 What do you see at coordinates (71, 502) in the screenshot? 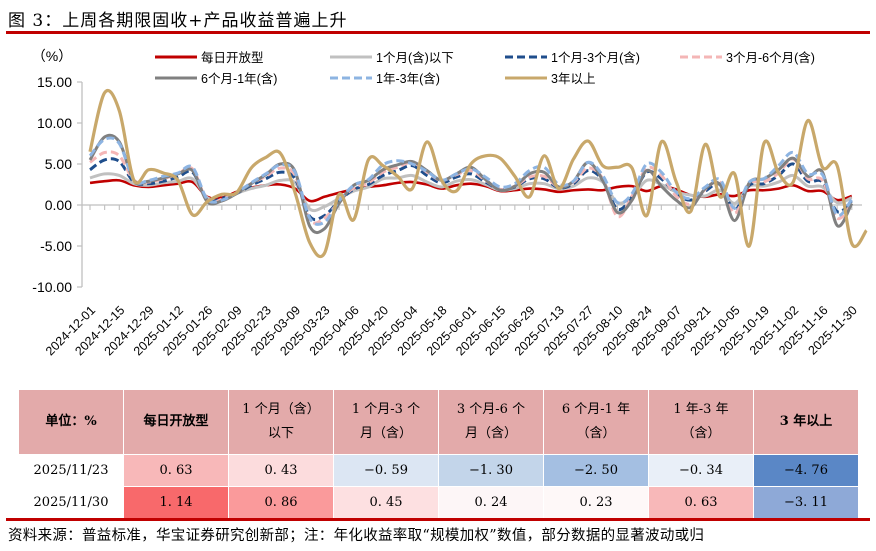
I see `row-date: 2025/11/30` at bounding box center [71, 502].